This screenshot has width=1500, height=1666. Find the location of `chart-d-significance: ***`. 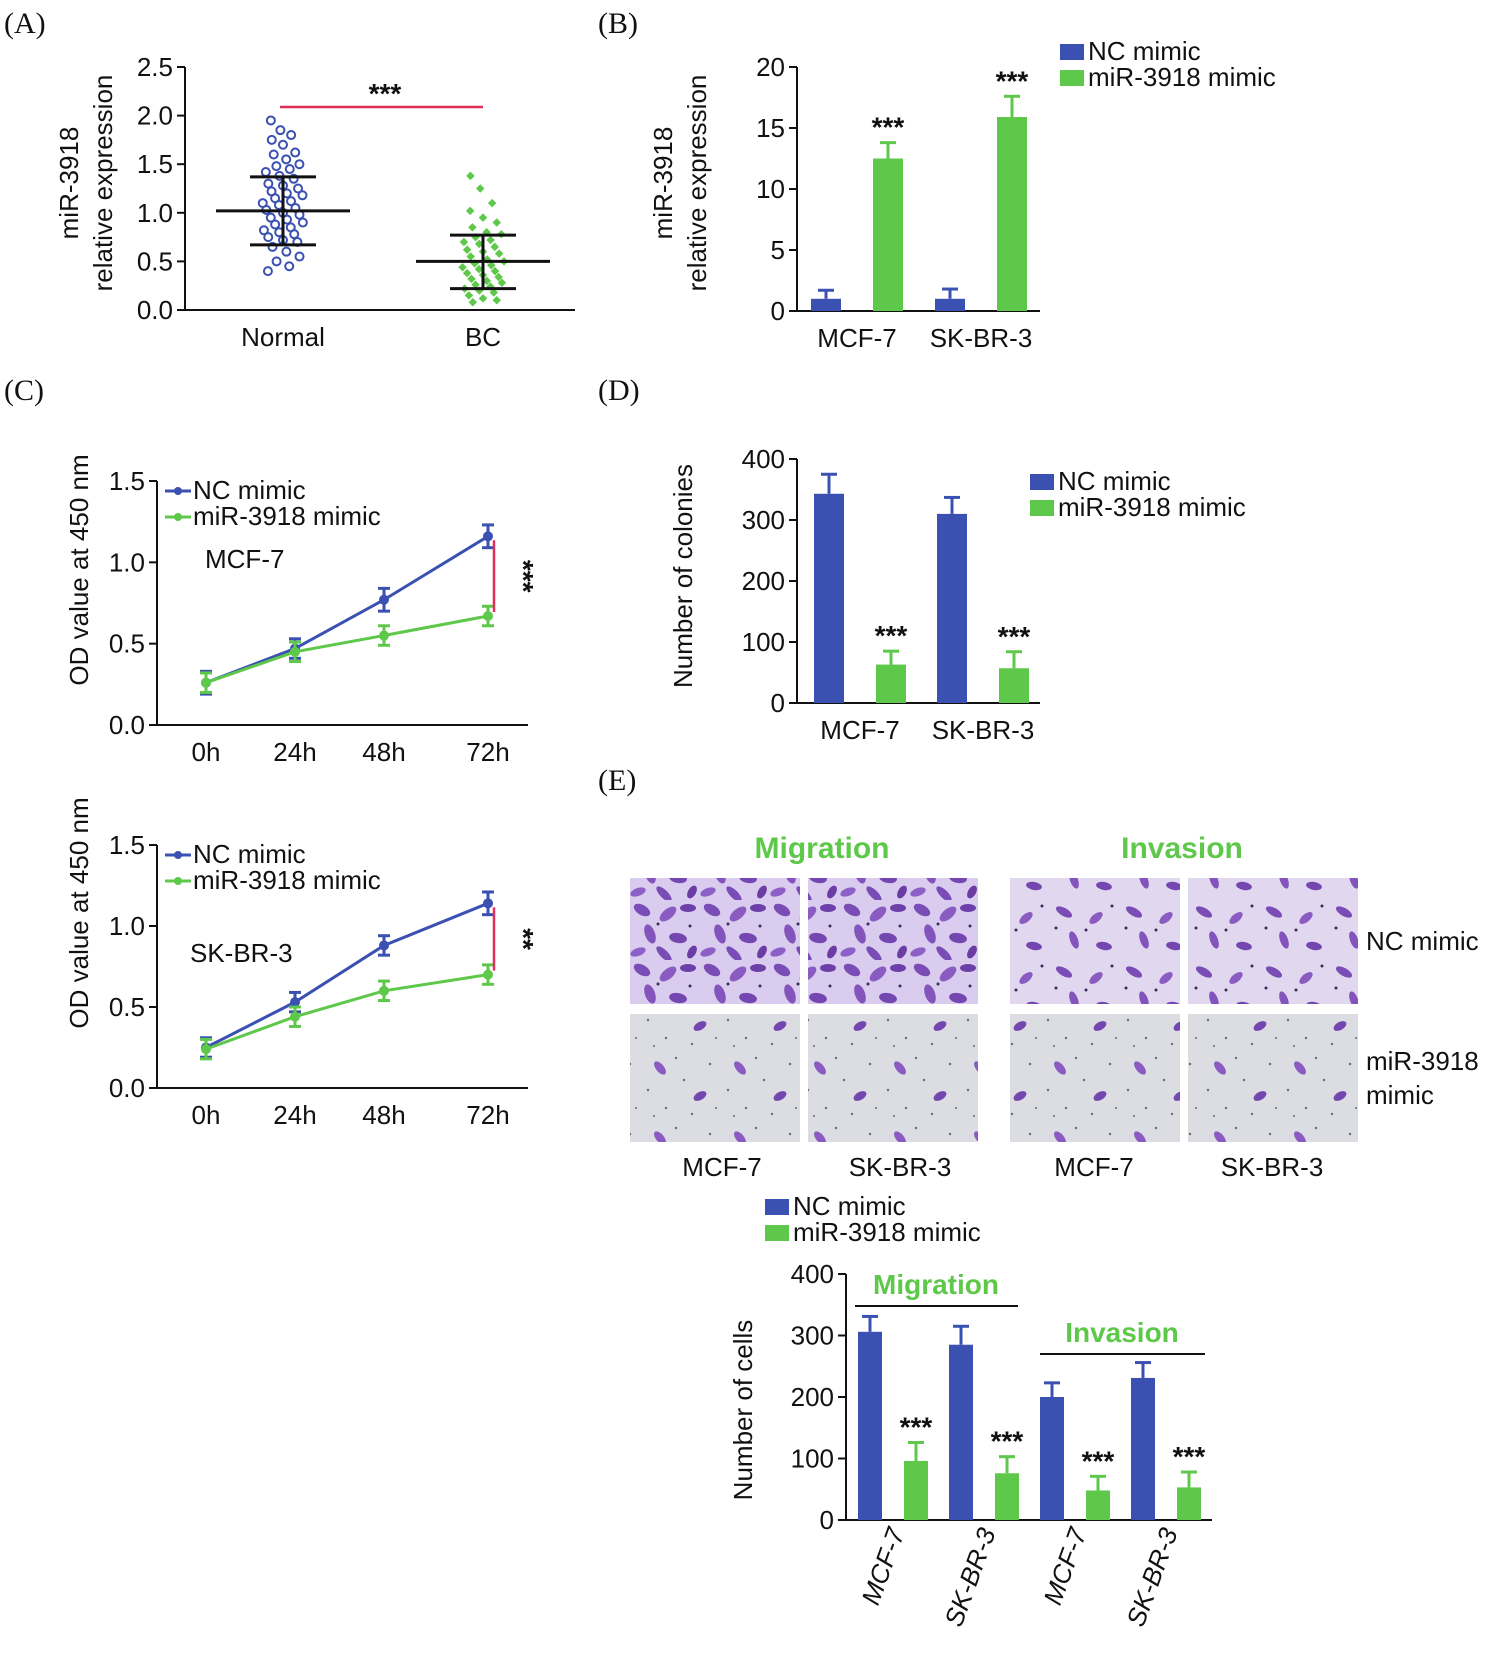

chart-d-significance: *** is located at coordinates (1014, 636).